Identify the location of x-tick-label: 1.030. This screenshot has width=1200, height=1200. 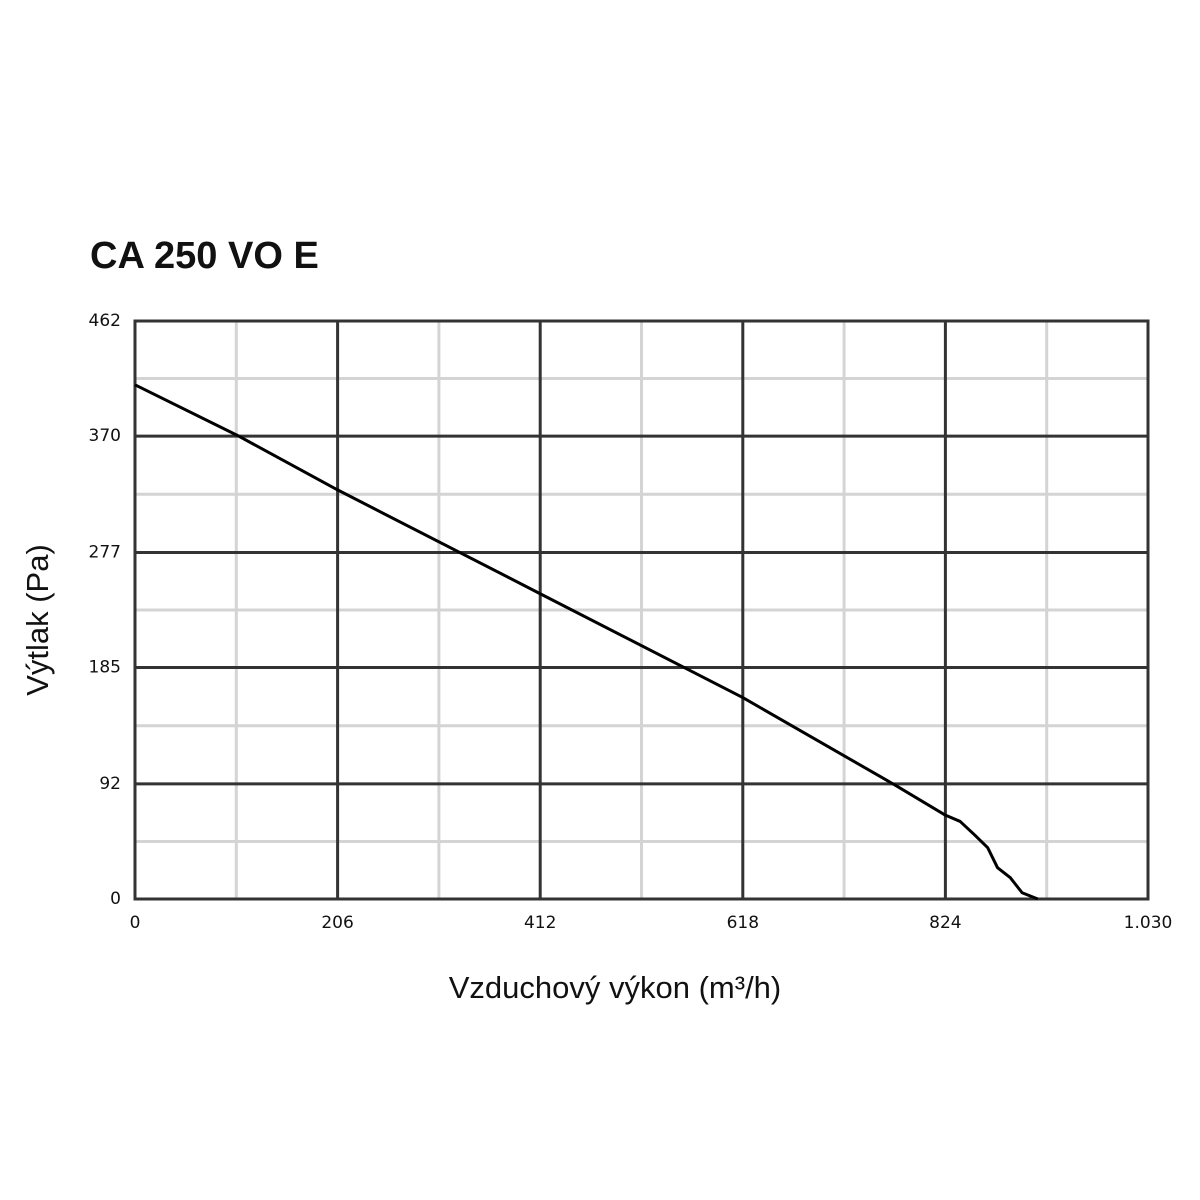
(1148, 923).